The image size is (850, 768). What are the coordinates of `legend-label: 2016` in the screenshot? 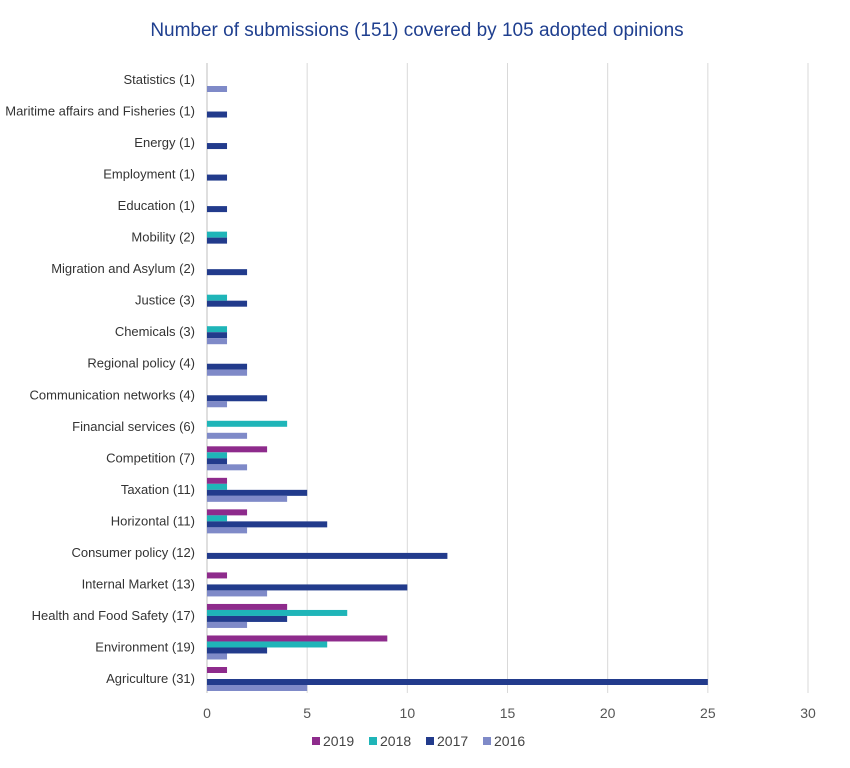 It's located at (509, 741).